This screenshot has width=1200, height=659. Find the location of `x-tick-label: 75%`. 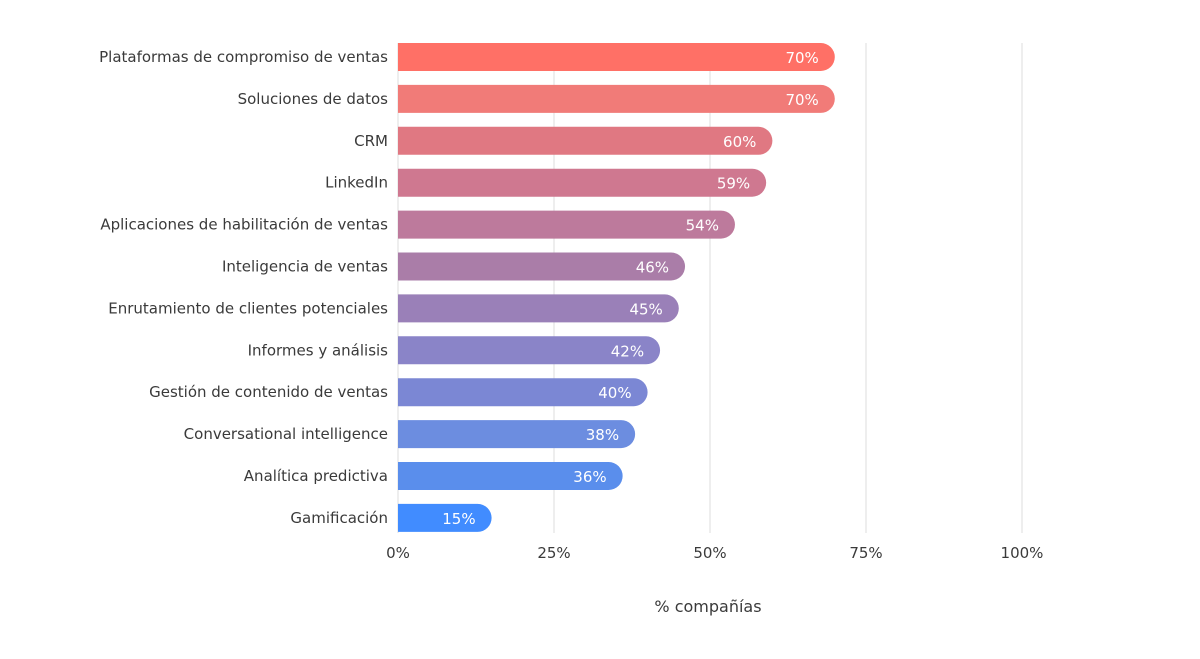

x-tick-label: 75% is located at coordinates (865, 553).